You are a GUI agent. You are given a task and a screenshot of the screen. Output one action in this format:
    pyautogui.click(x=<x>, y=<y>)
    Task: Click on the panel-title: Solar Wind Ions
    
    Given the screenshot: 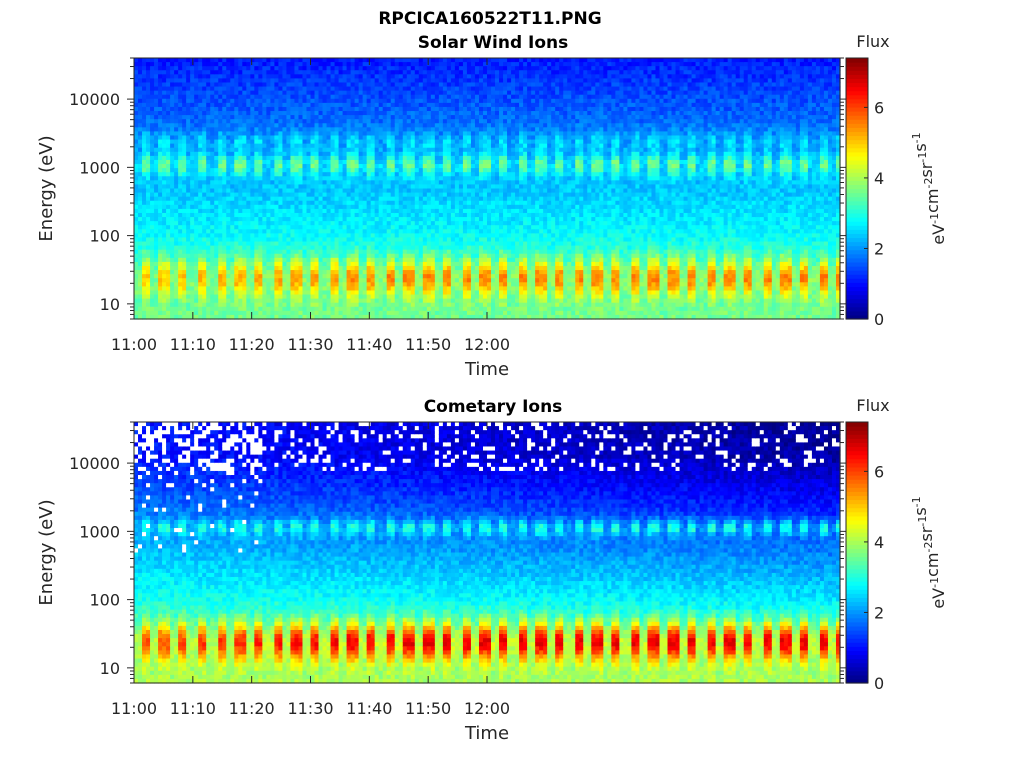 What is the action you would take?
    pyautogui.click(x=493, y=43)
    